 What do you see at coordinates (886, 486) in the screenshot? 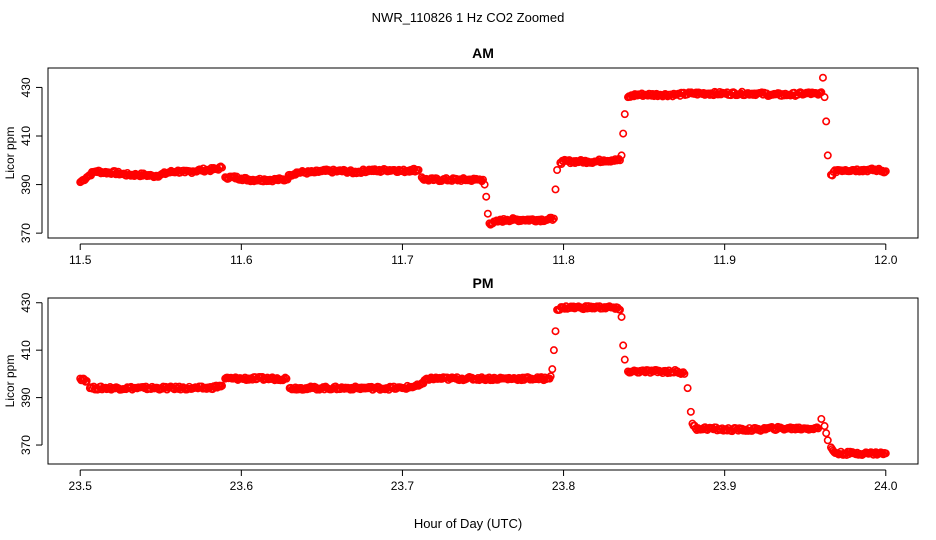
I see `x-tick-label: 24.0` at bounding box center [886, 486].